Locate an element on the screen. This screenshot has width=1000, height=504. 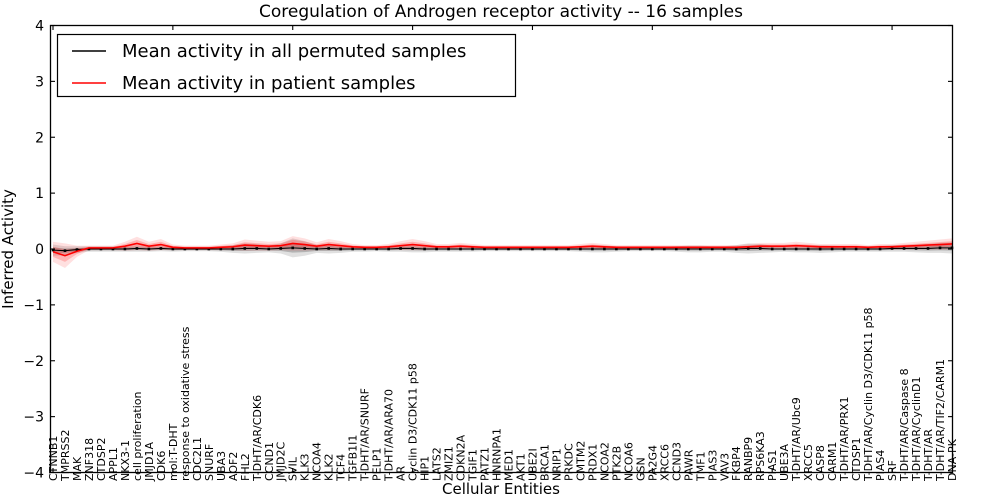
x-tick-label: PAWR is located at coordinates (688, 465).